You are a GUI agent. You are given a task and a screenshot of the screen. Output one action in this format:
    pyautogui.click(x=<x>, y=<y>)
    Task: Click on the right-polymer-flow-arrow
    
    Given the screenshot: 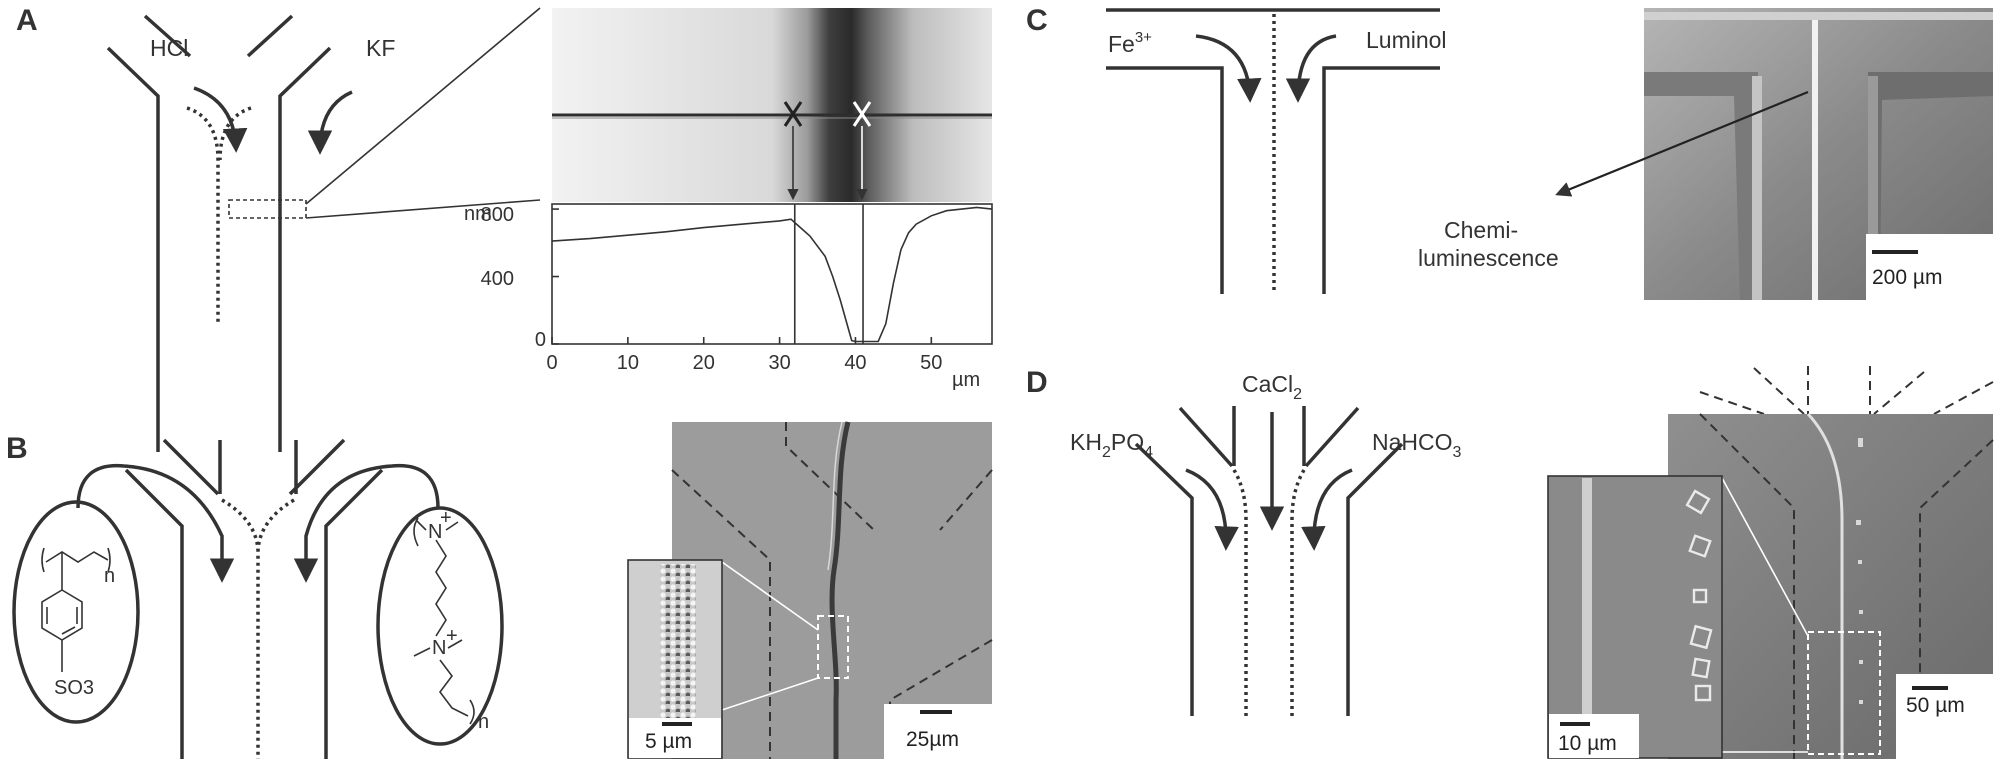 What is the action you would take?
    pyautogui.click(x=366, y=523)
    